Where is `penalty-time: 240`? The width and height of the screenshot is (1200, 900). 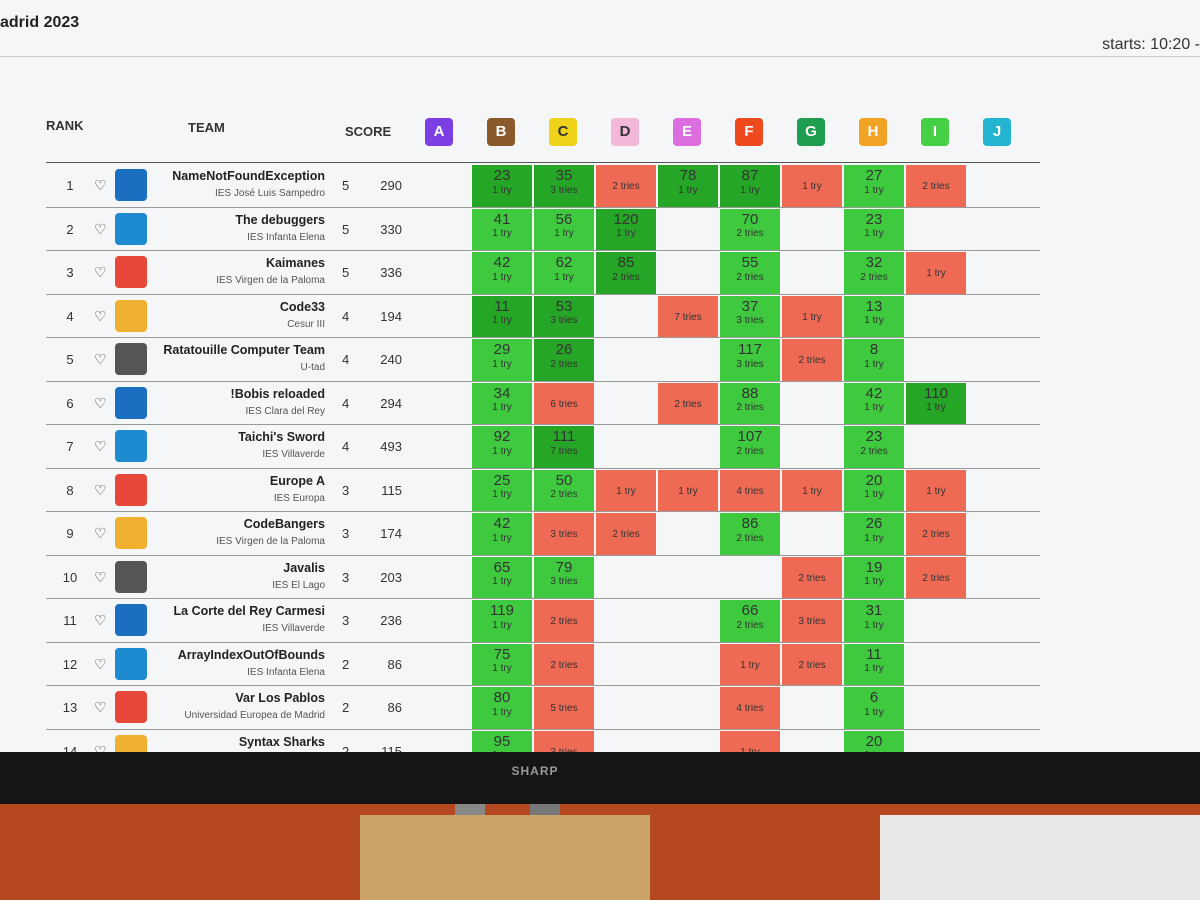
penalty-time: 240 is located at coordinates (391, 359).